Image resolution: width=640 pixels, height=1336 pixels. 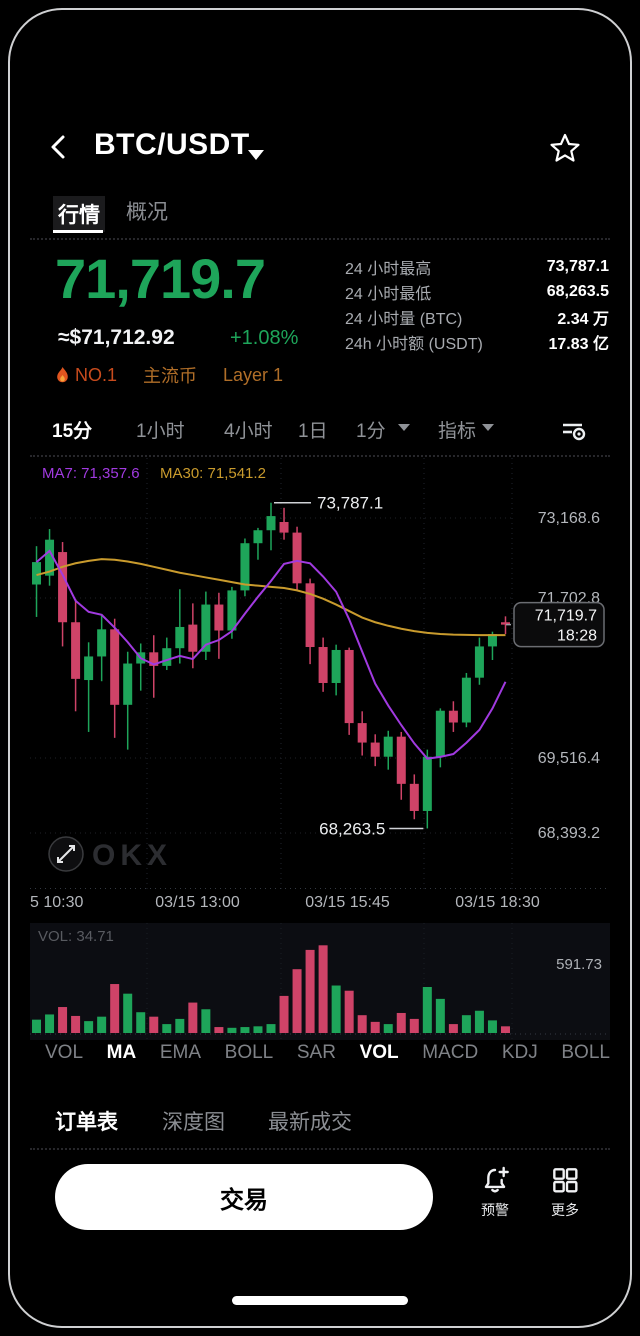 I want to click on alert-label: 预警, so click(x=495, y=1210).